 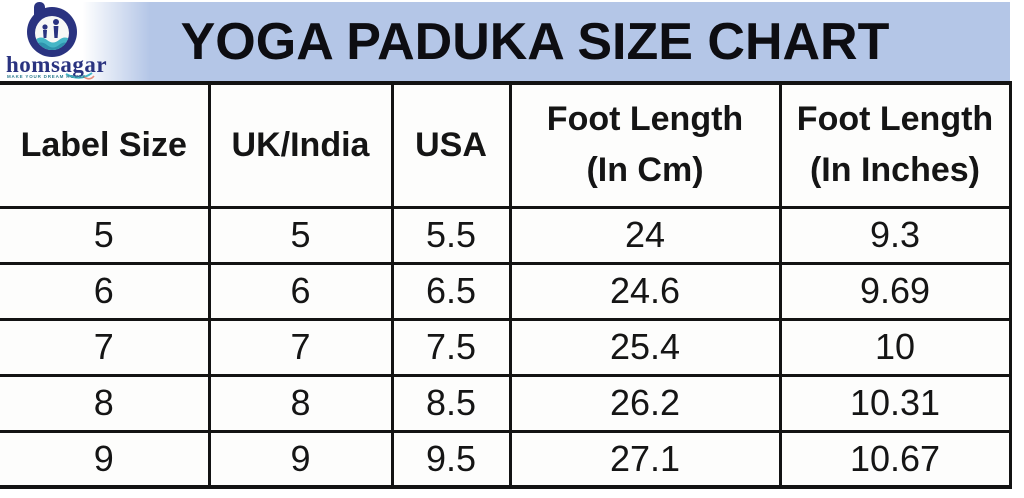 I want to click on table-cell: 6.5, so click(x=451, y=291).